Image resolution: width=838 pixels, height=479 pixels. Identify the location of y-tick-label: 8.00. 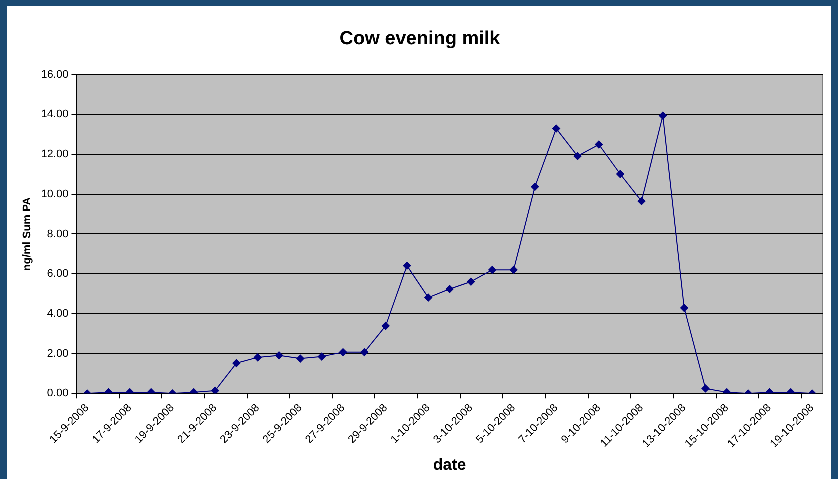
(58, 234).